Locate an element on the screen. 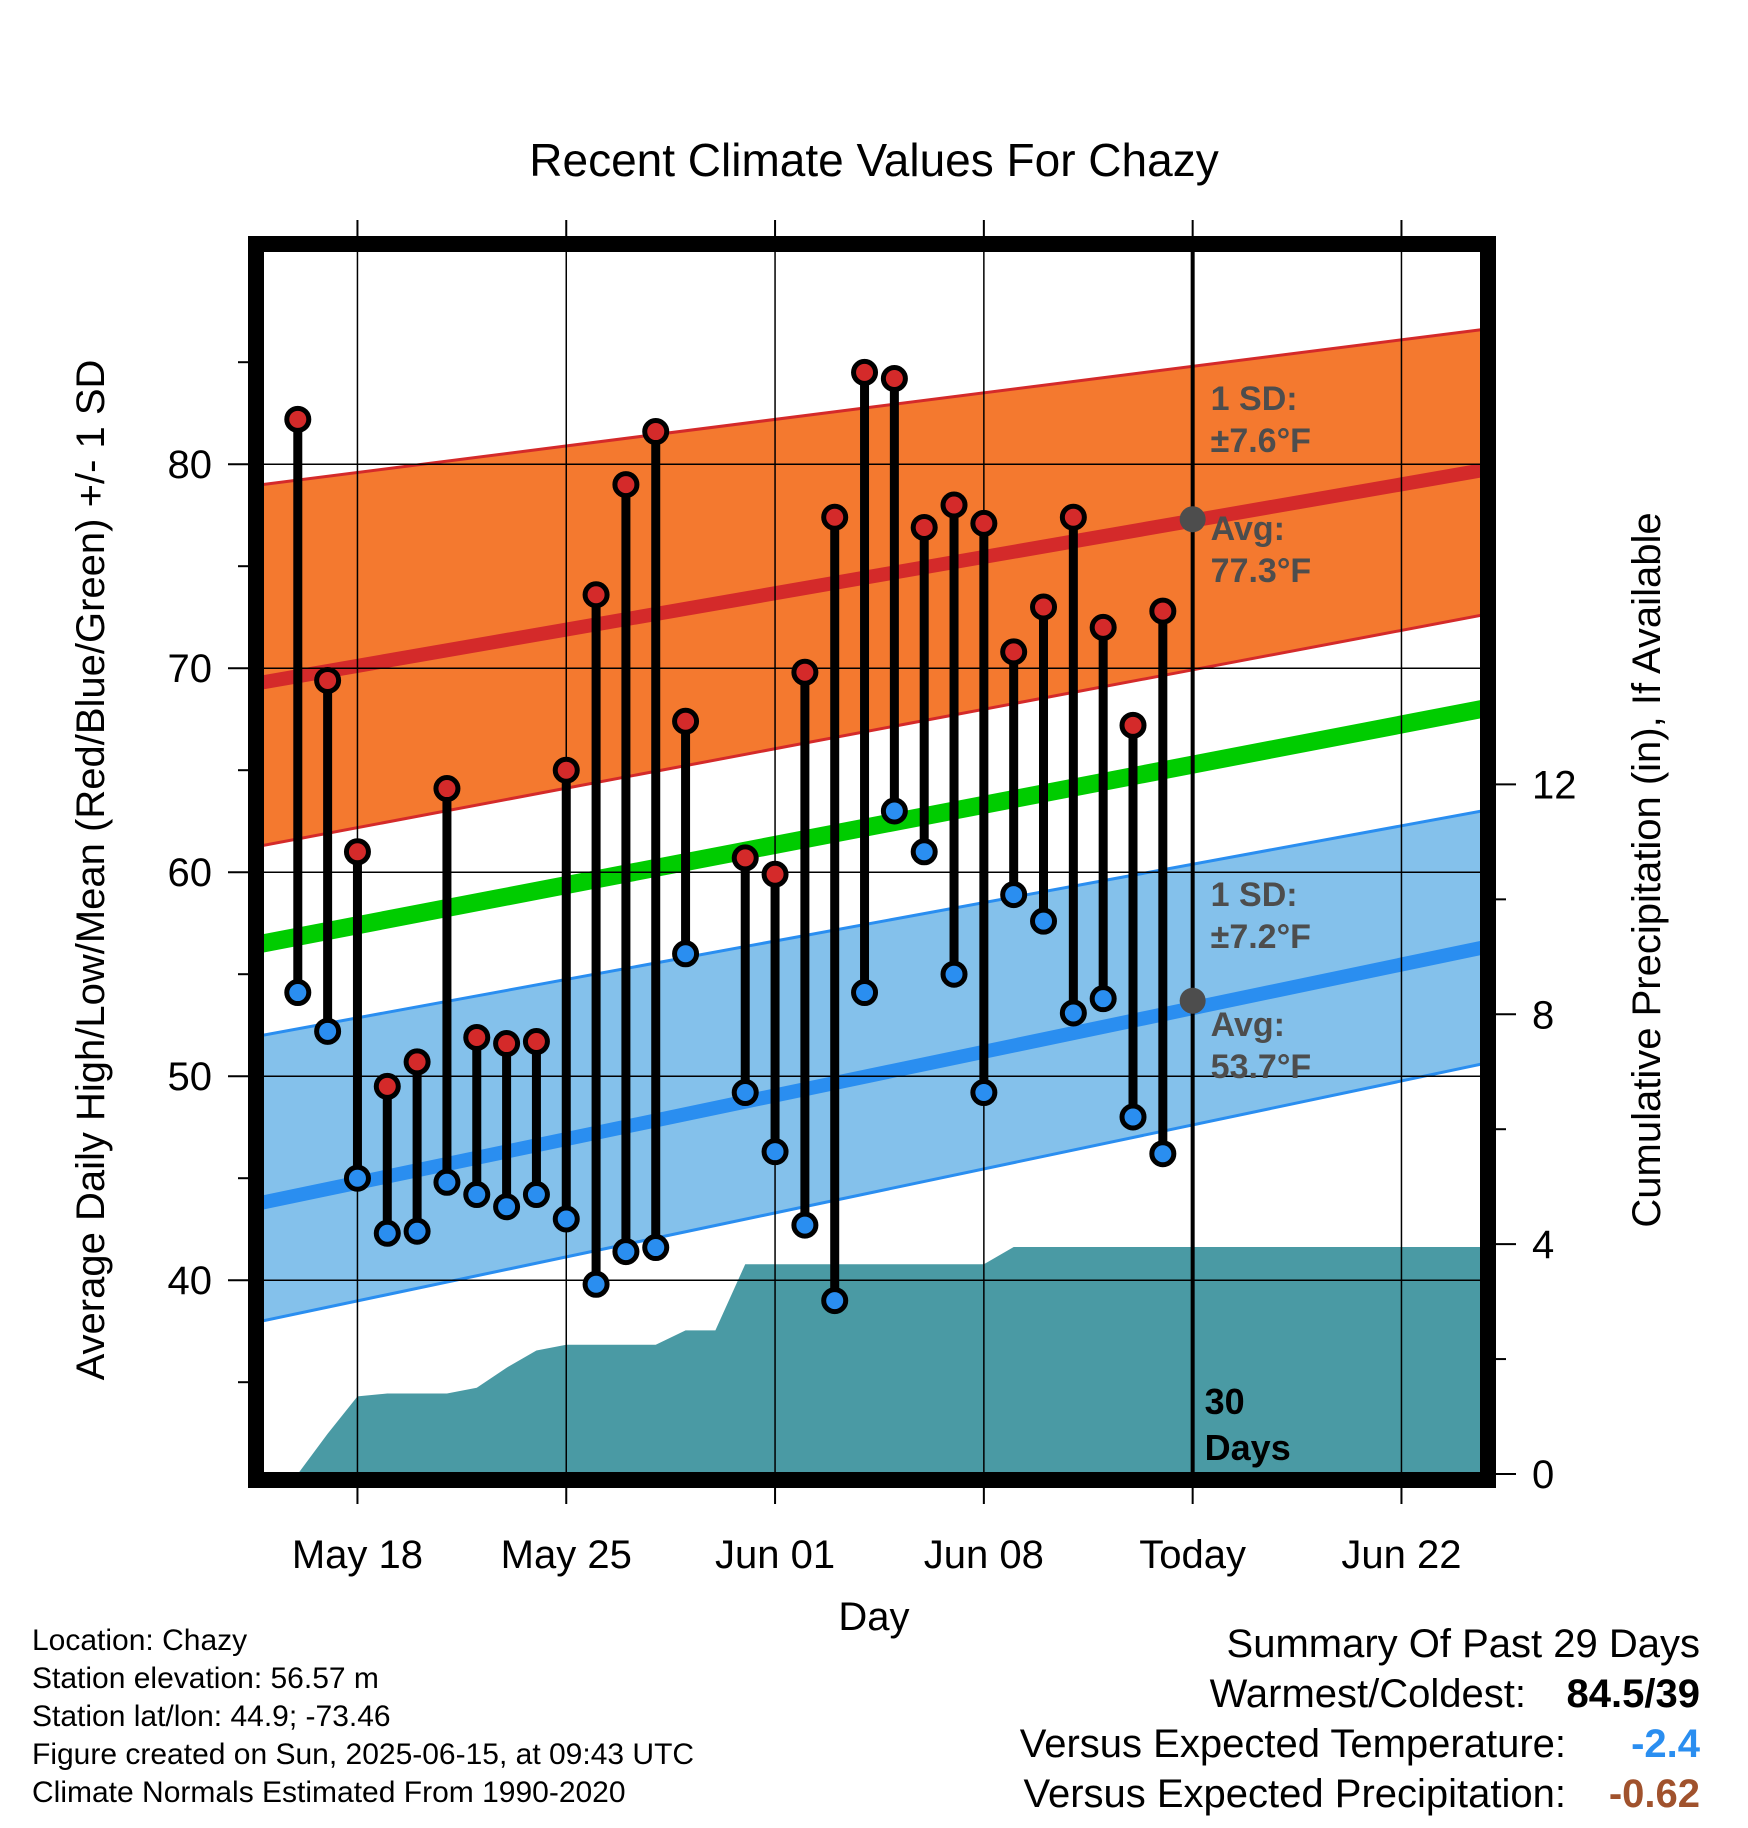  y-tick-label-1: 50 is located at coordinates (190, 1077).